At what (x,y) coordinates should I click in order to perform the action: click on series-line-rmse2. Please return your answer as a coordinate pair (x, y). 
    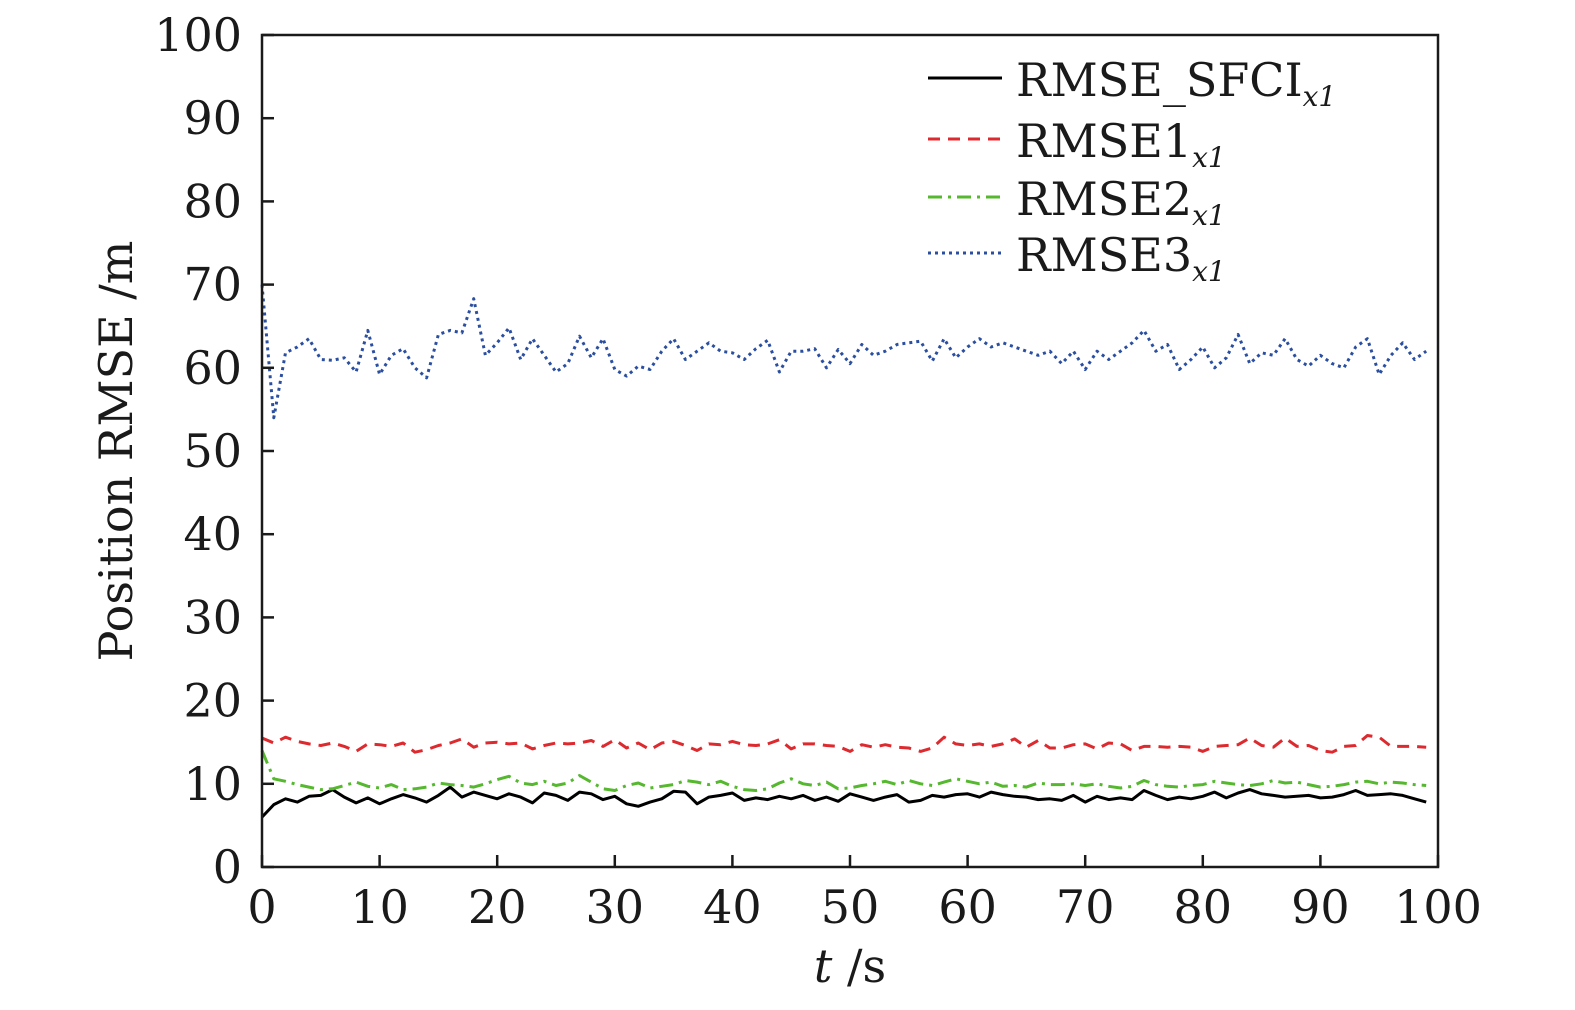
    Looking at the image, I should click on (843, 770).